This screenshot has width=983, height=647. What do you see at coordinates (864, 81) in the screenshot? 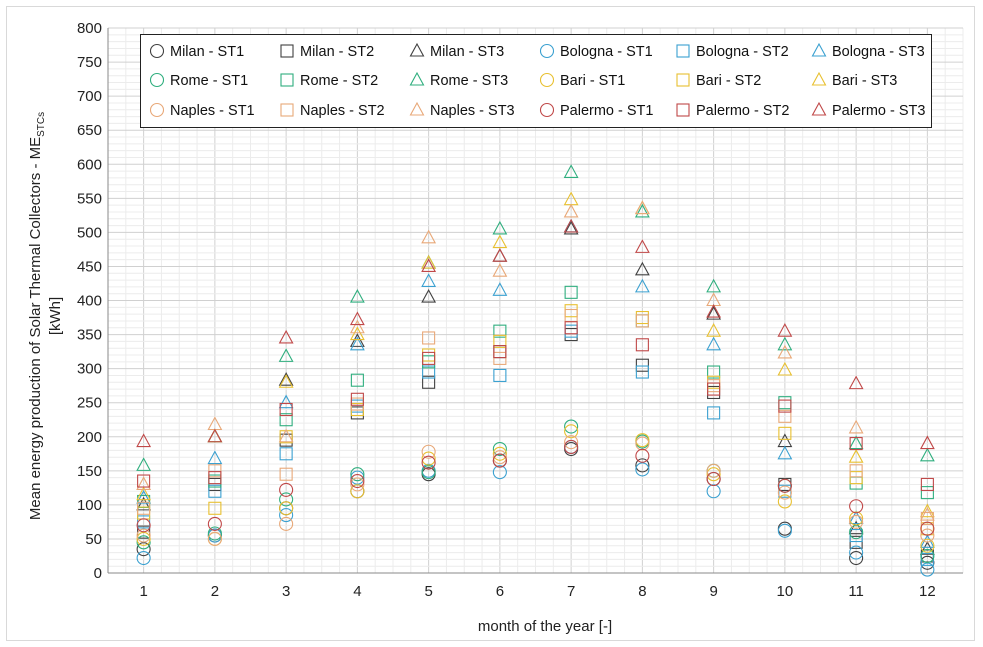
I see `legend-label: Bari - ST3` at bounding box center [864, 81].